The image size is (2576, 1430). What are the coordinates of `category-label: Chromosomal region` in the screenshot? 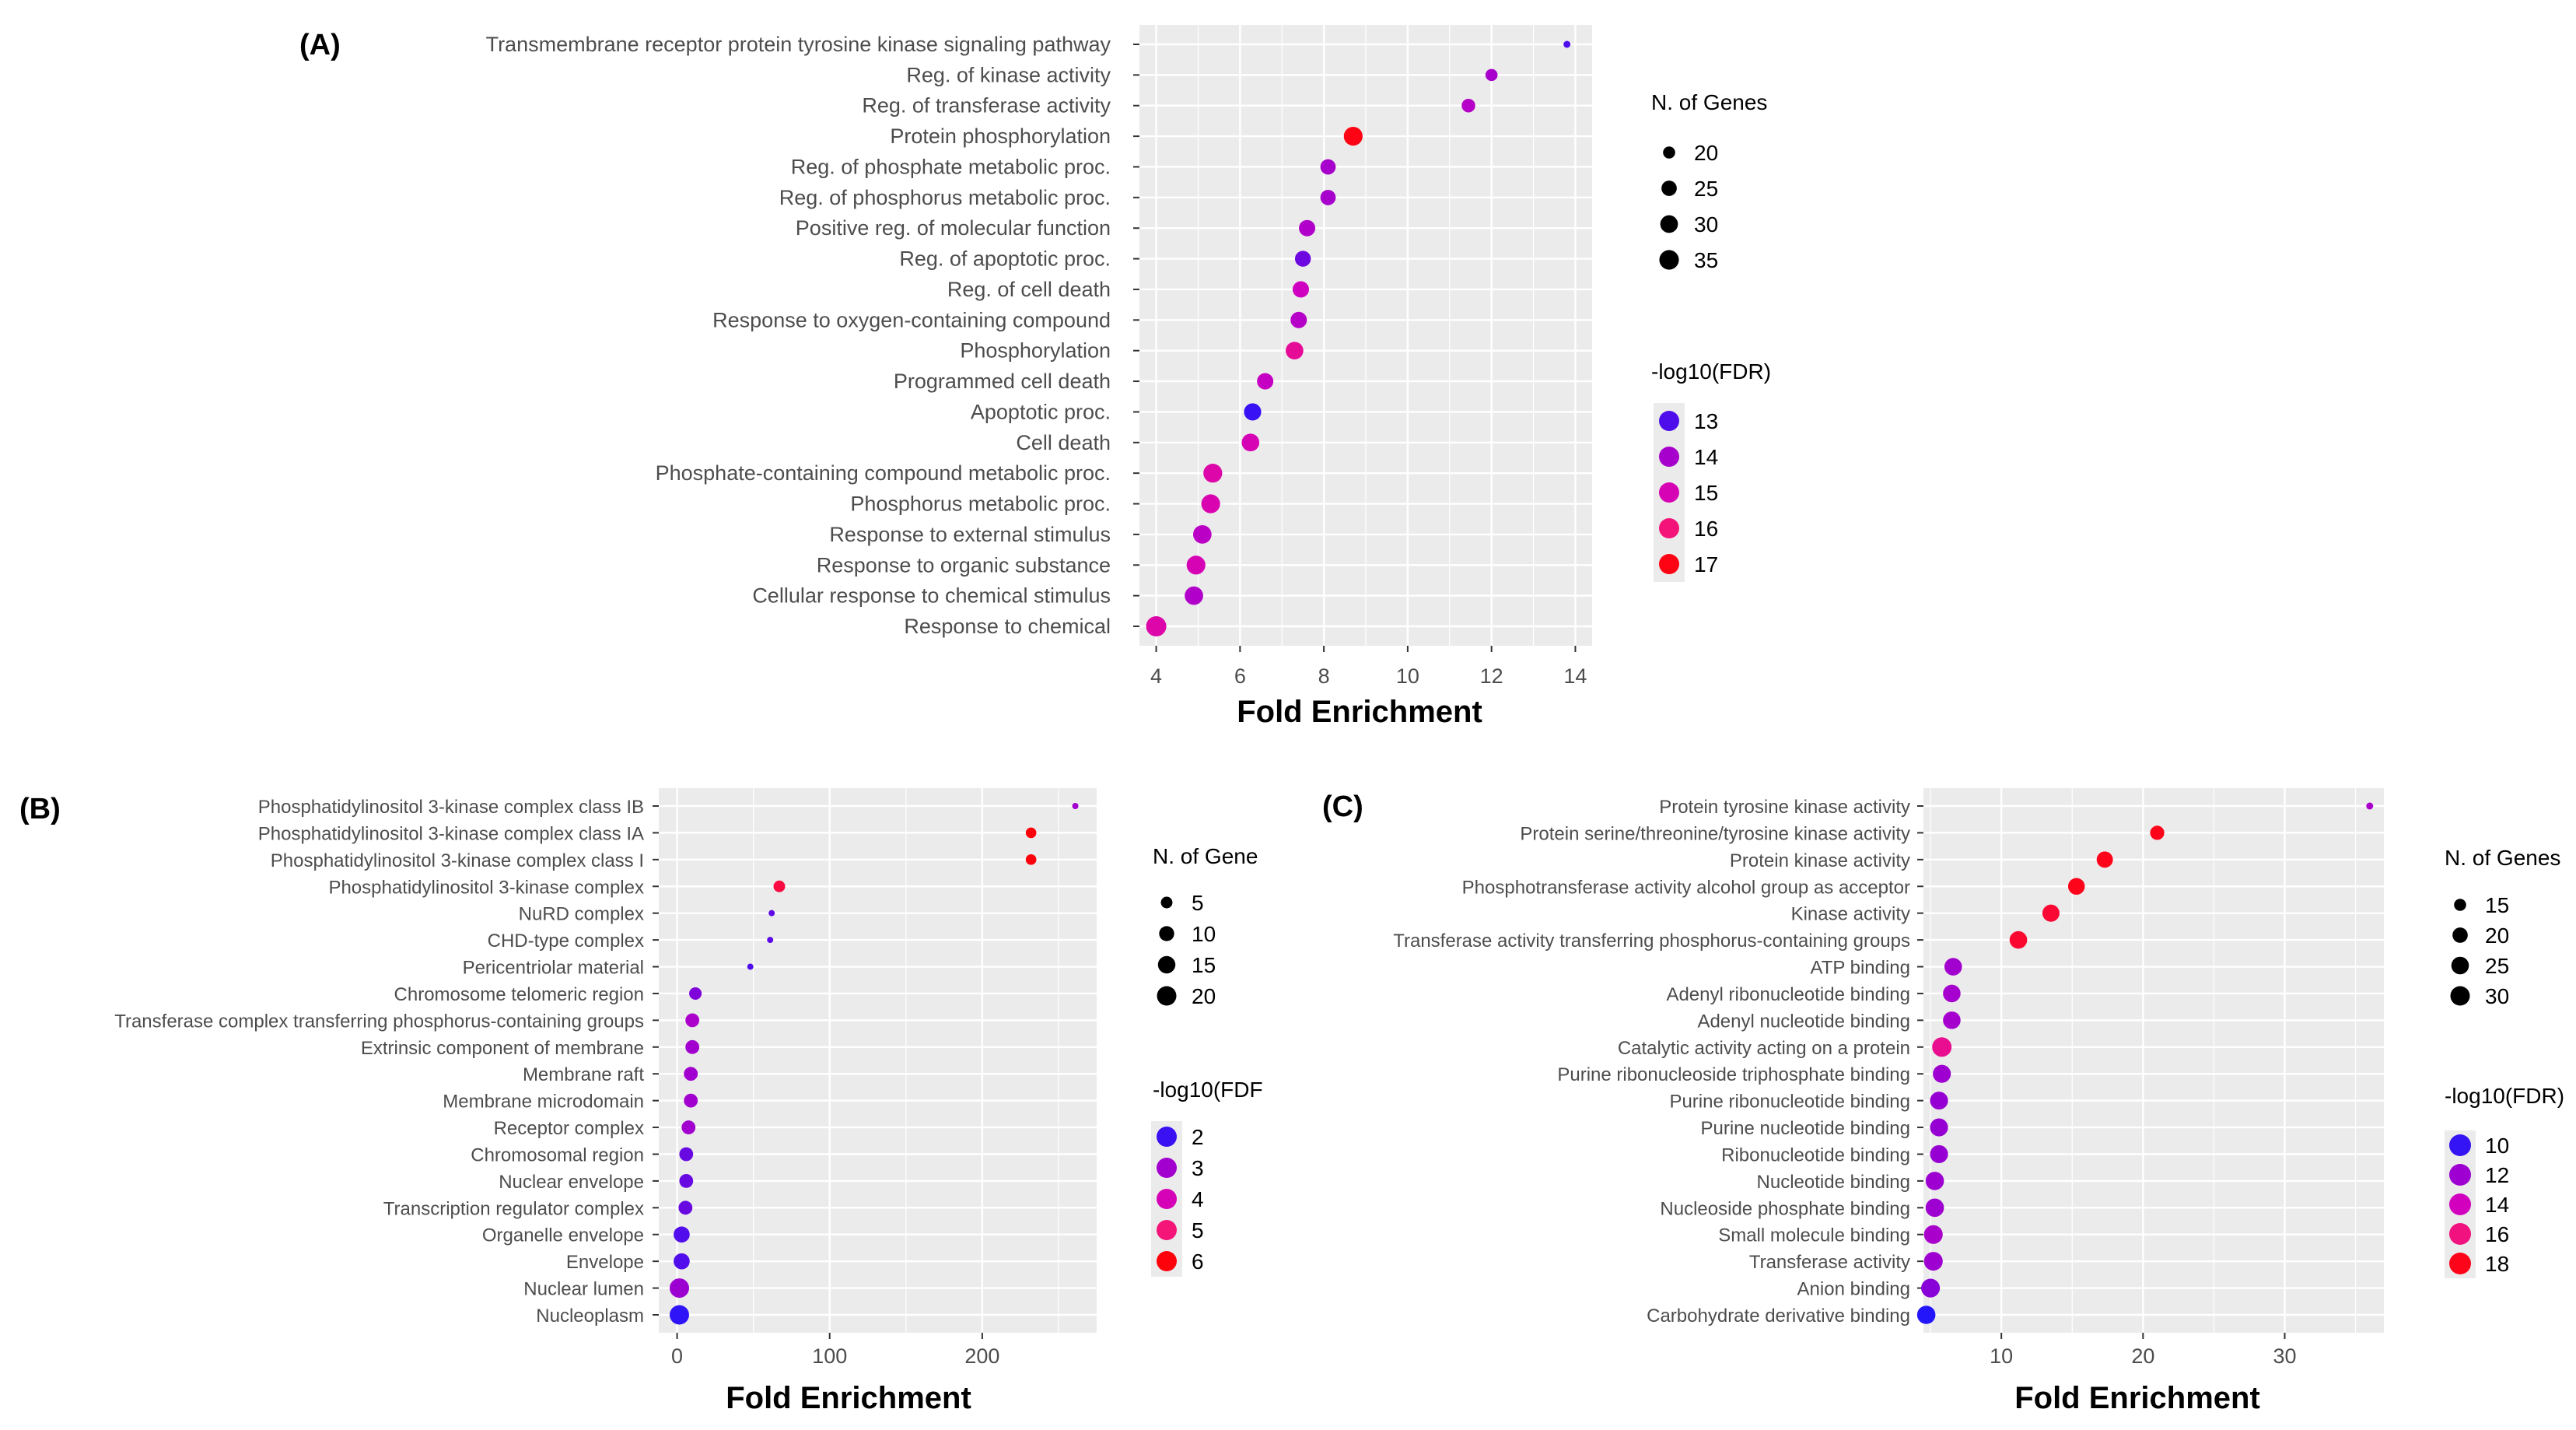 It's located at (557, 1154).